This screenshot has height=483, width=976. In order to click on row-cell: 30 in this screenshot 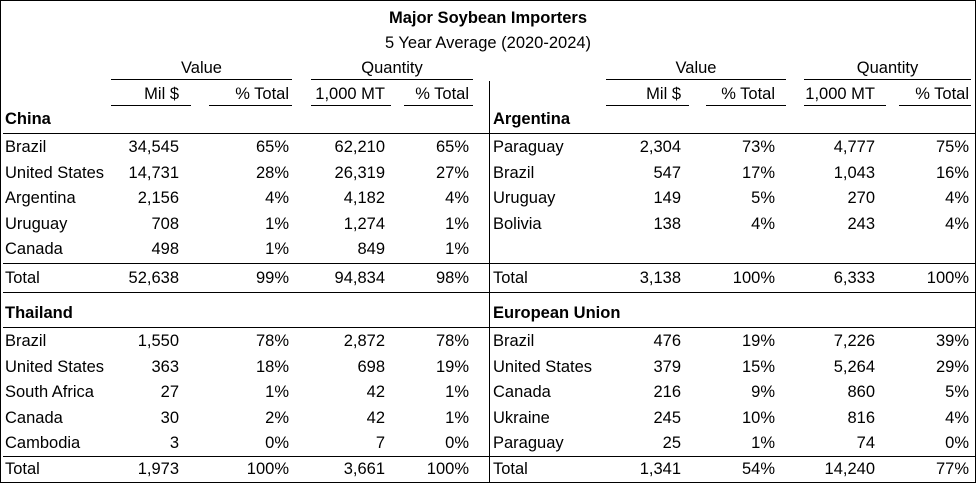, I will do `click(169, 417)`.